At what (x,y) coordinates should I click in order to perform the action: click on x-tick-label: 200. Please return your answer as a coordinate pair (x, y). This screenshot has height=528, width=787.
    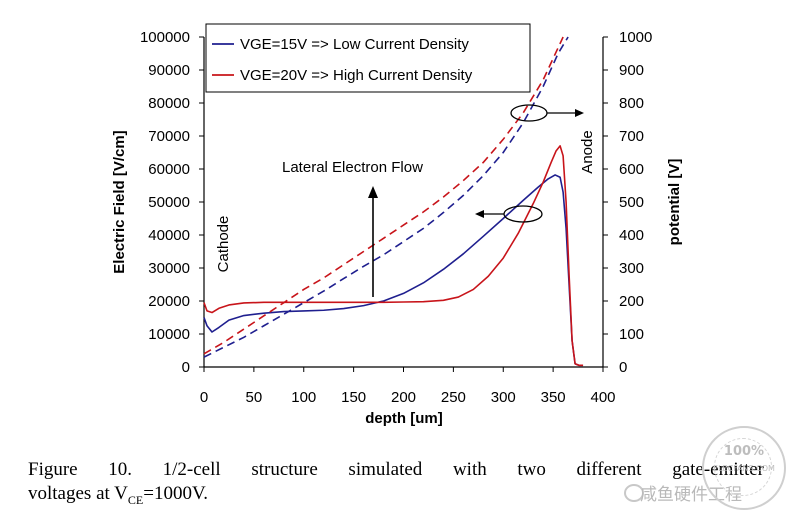
    Looking at the image, I should click on (403, 397).